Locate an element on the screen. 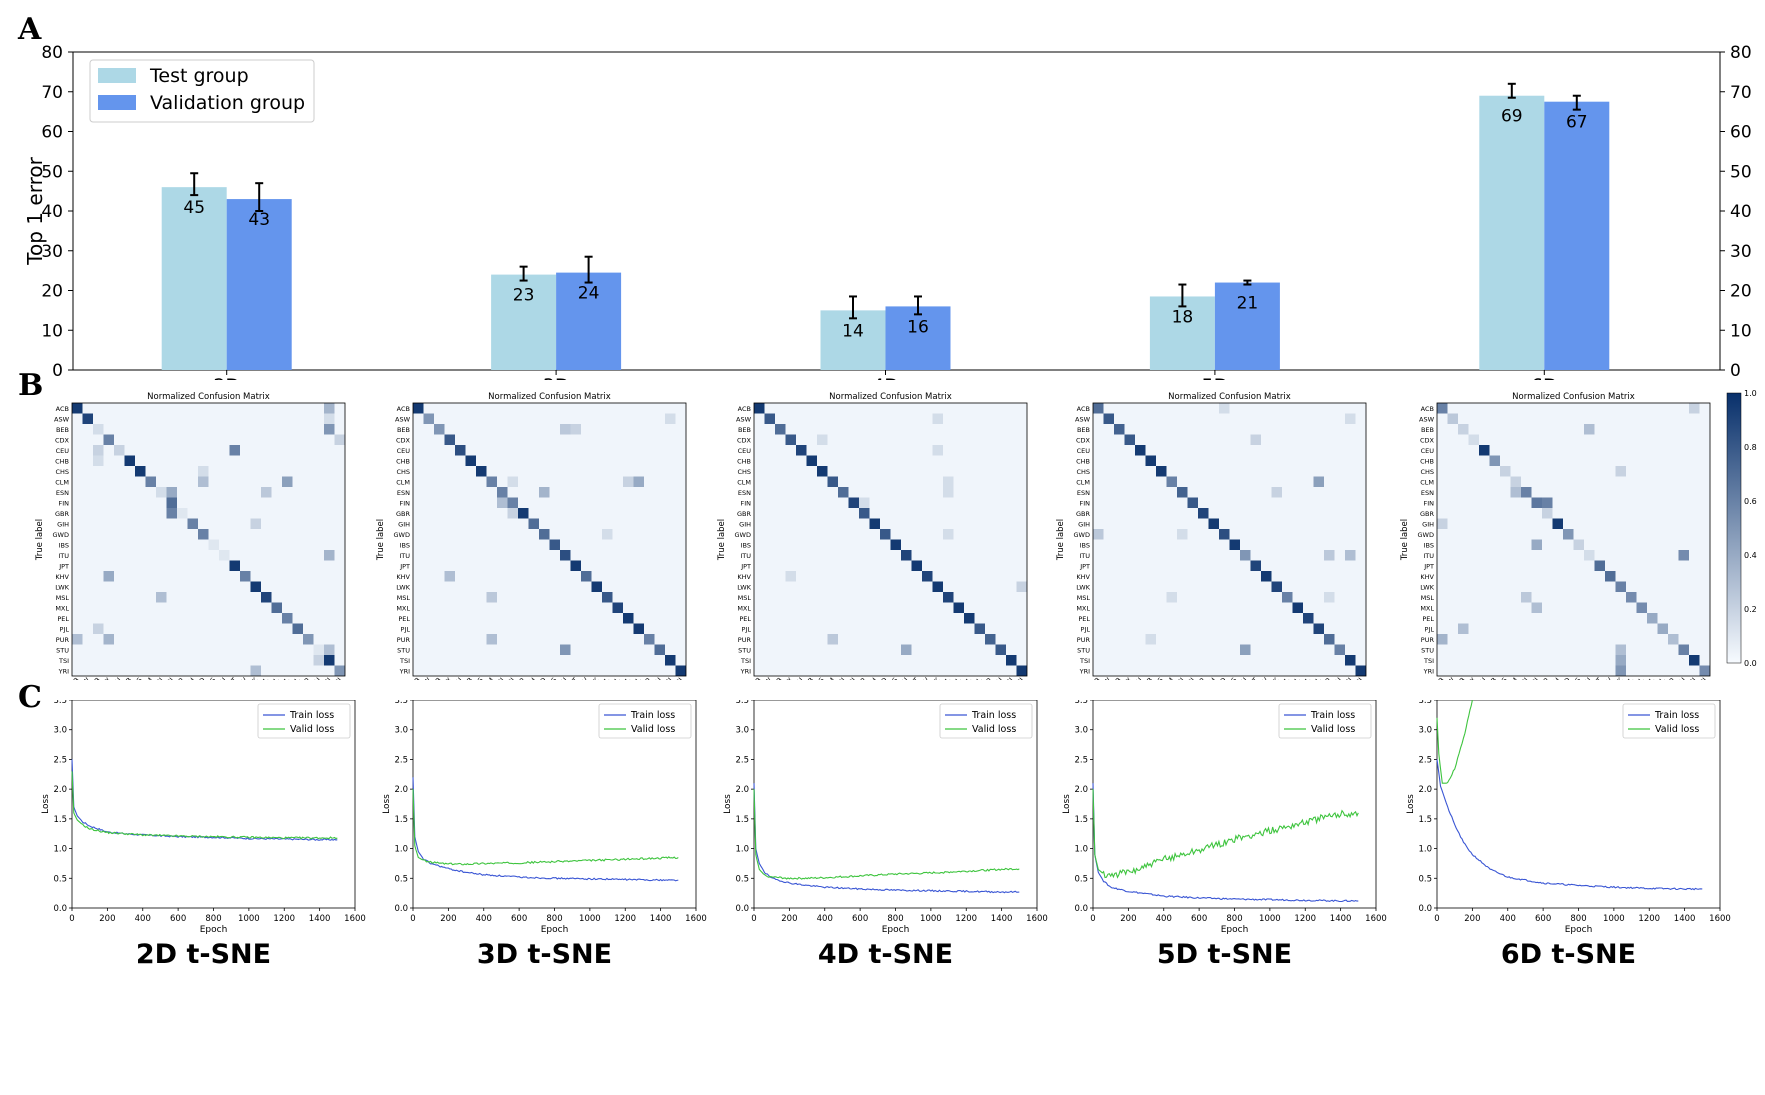 This screenshot has width=1765, height=1095. x-tick-label: 1400 is located at coordinates (661, 919).